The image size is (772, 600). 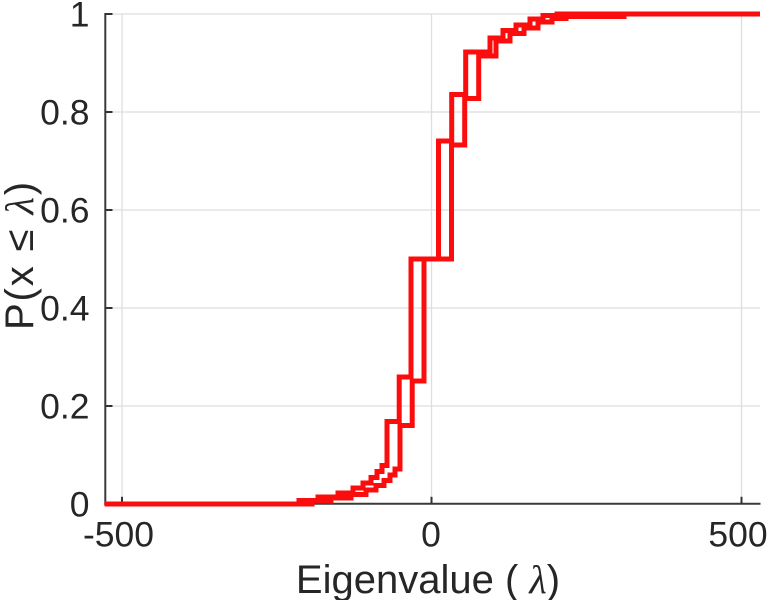 I want to click on svg-text: 0.8, so click(x=64, y=113).